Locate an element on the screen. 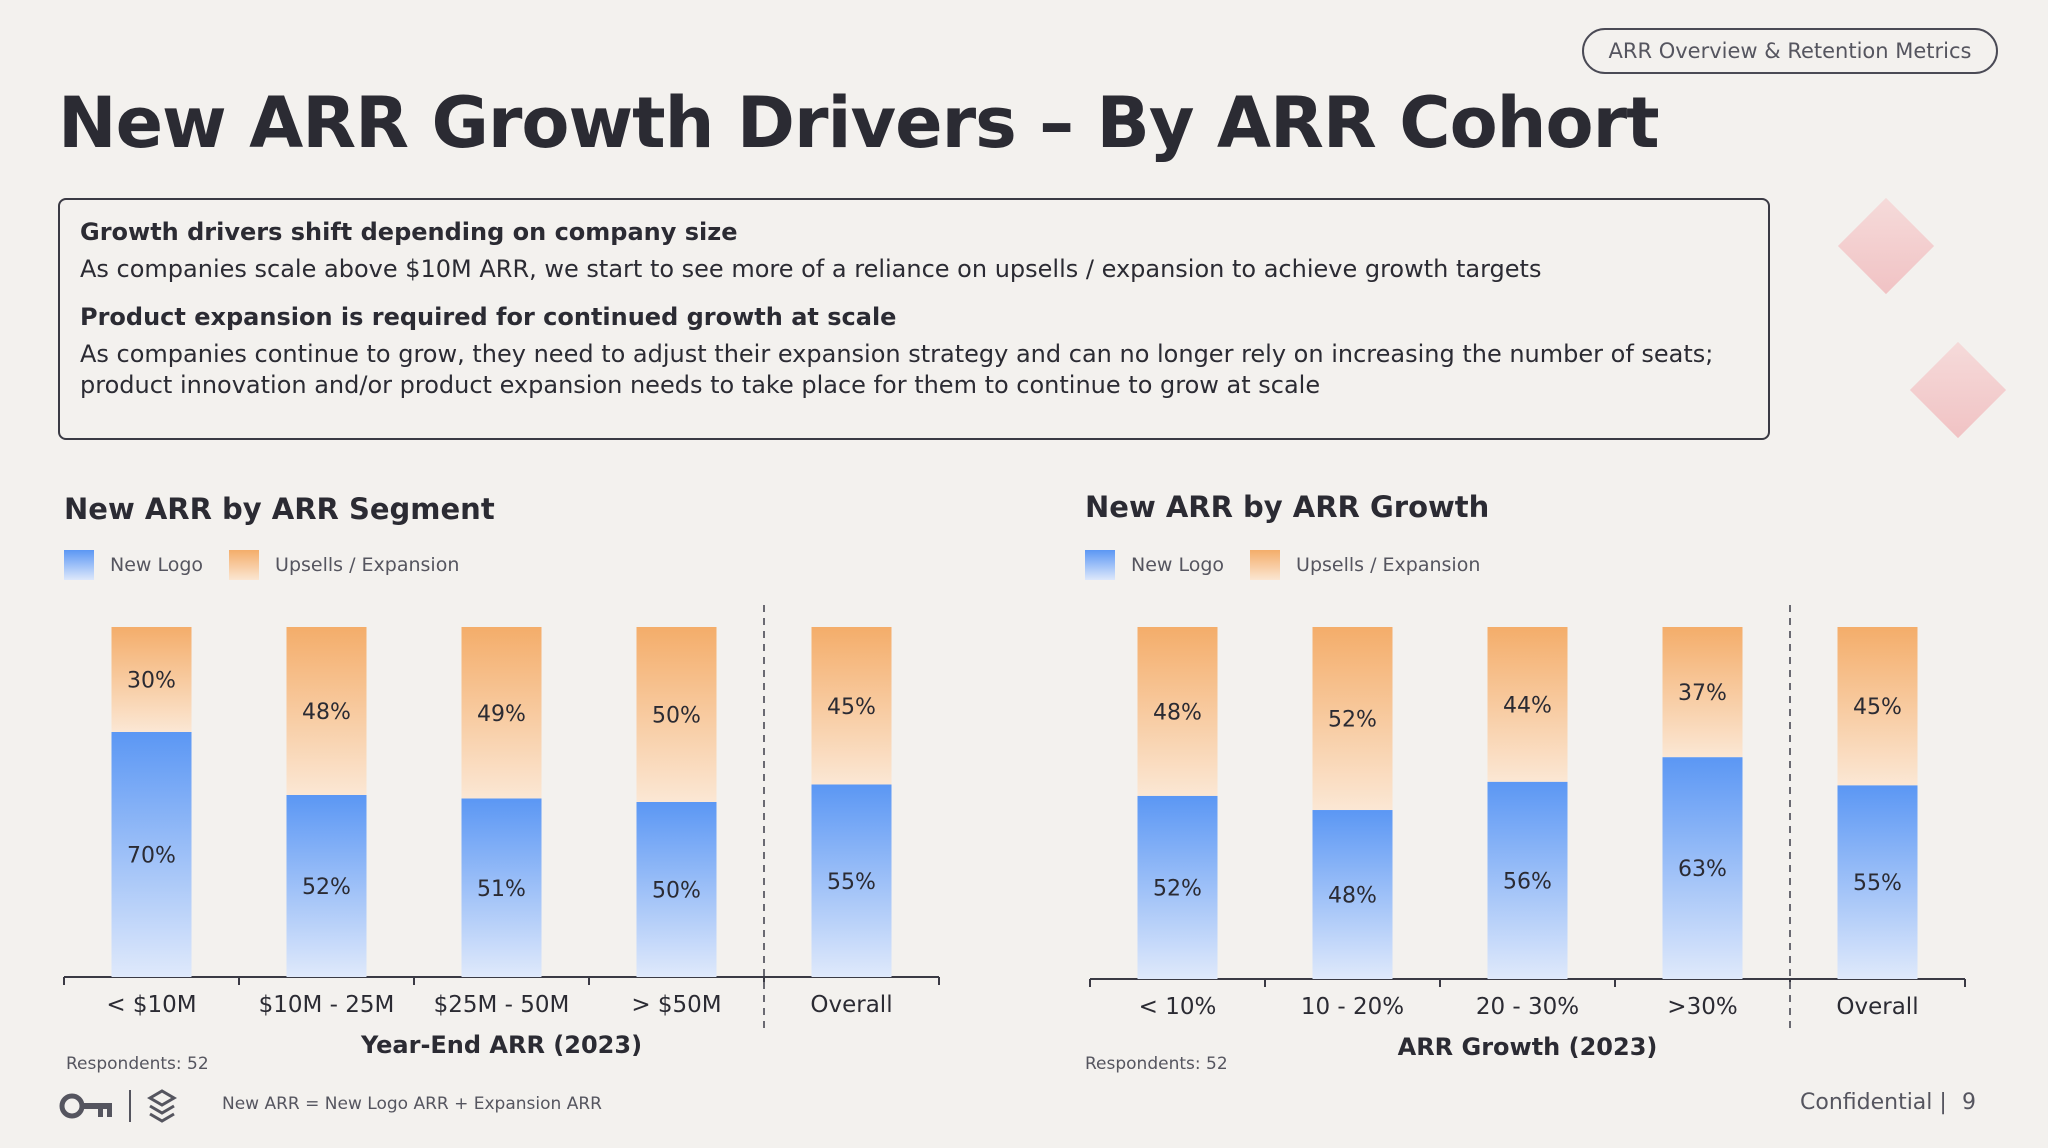 This screenshot has width=2048, height=1148. data-label-new-logo: 56% is located at coordinates (1527, 881).